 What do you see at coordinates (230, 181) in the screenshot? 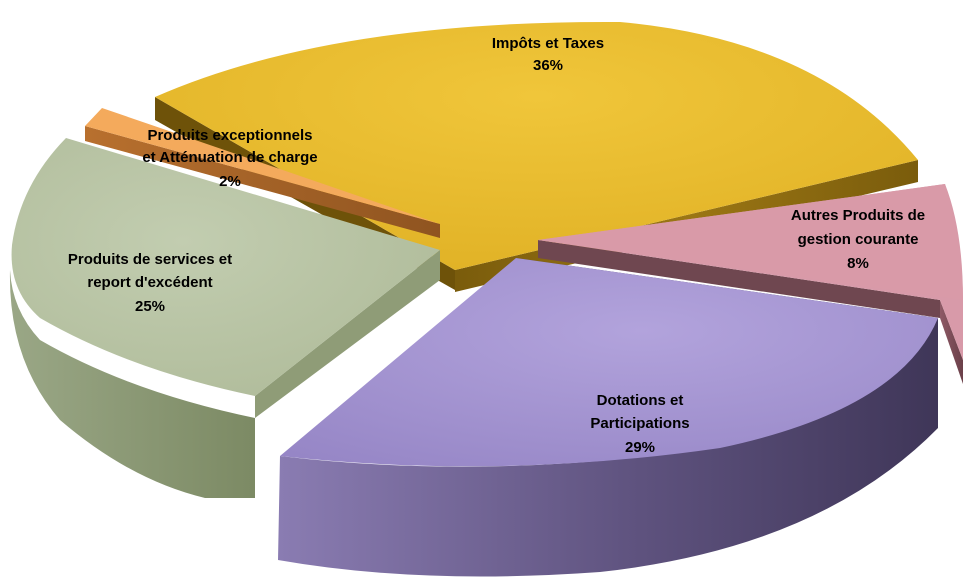
I see `label-exceptionnels-percent: 2%` at bounding box center [230, 181].